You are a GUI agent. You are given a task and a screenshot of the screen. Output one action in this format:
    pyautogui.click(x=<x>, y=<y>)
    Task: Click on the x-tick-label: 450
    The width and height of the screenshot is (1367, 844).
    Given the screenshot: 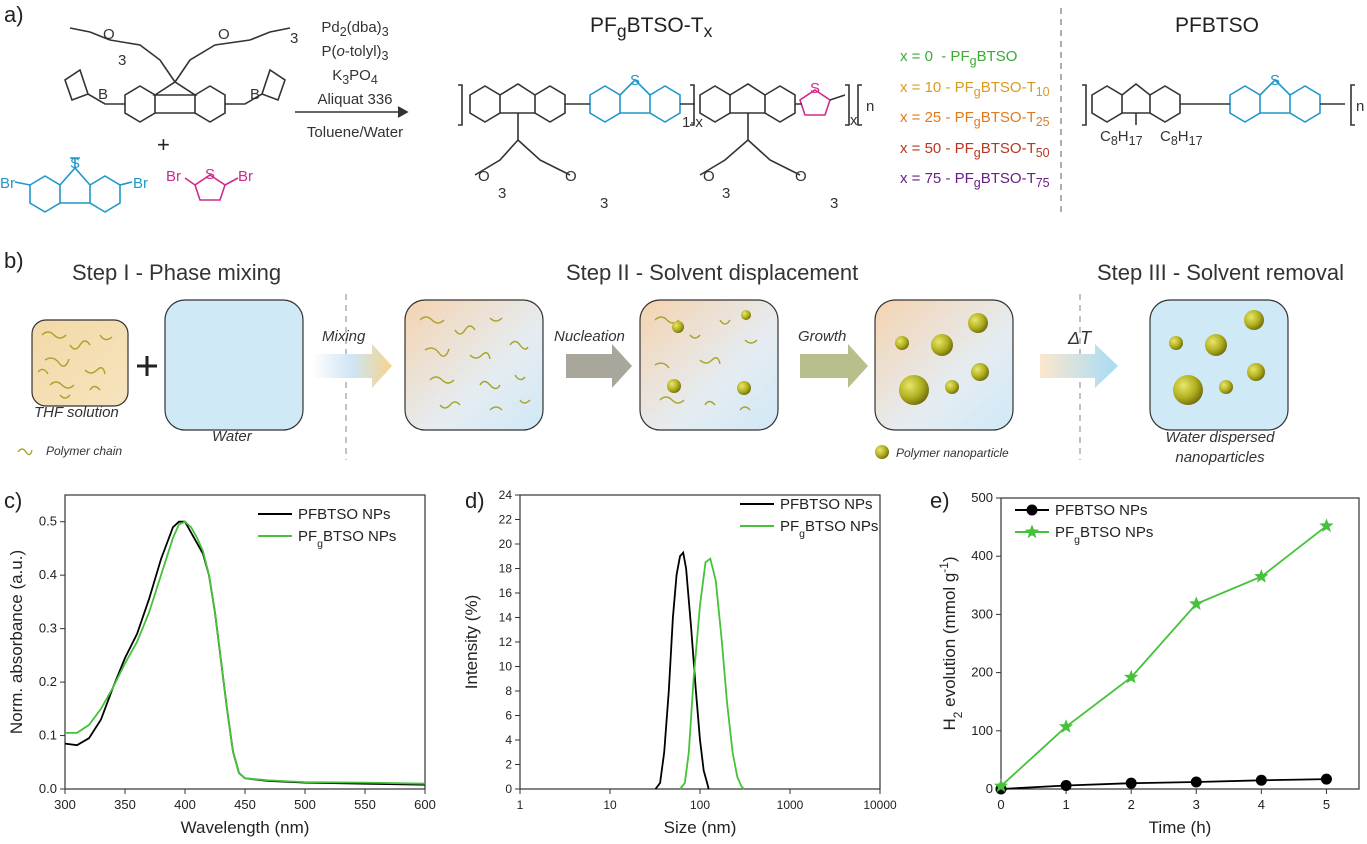 What is the action you would take?
    pyautogui.click(x=245, y=804)
    